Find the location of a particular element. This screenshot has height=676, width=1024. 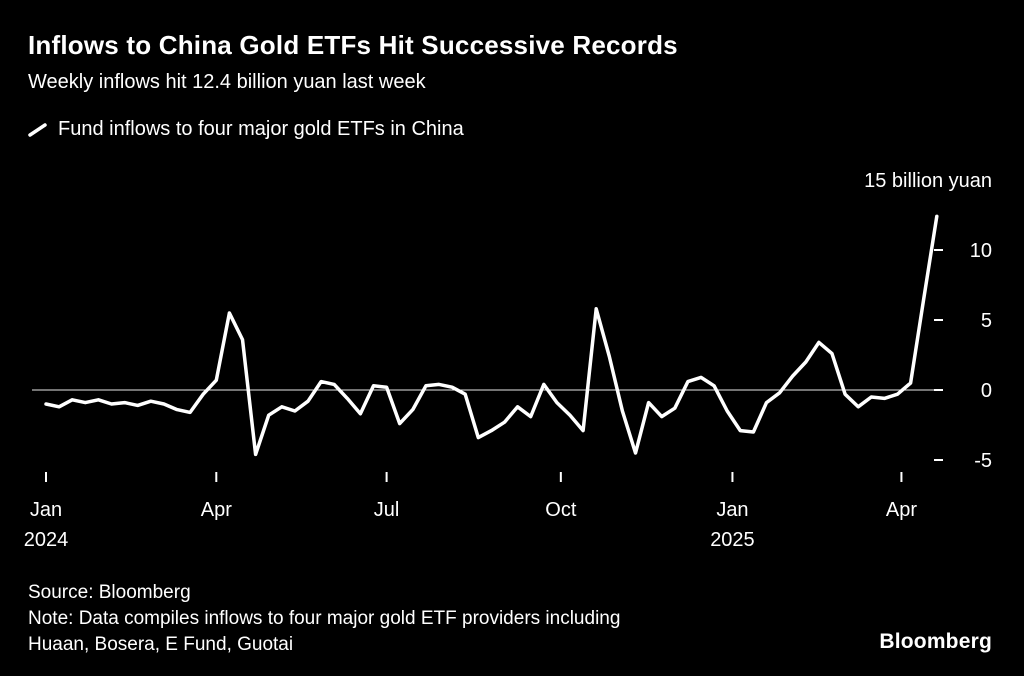

x-tick-year-label: 2024 is located at coordinates (46, 540).